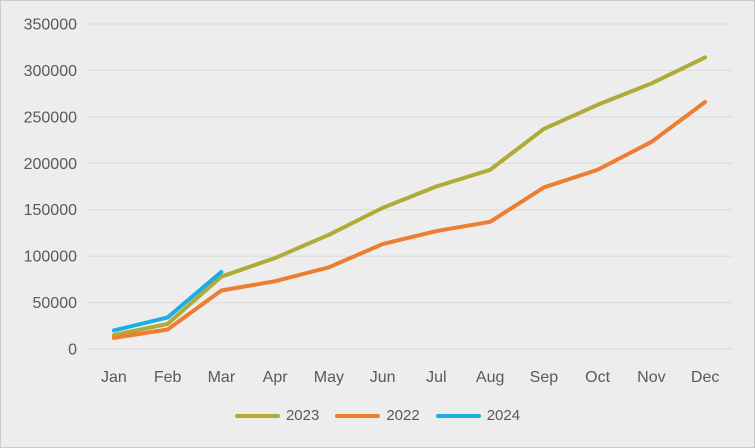 This screenshot has height=448, width=755. I want to click on series-line-2024, so click(167, 301).